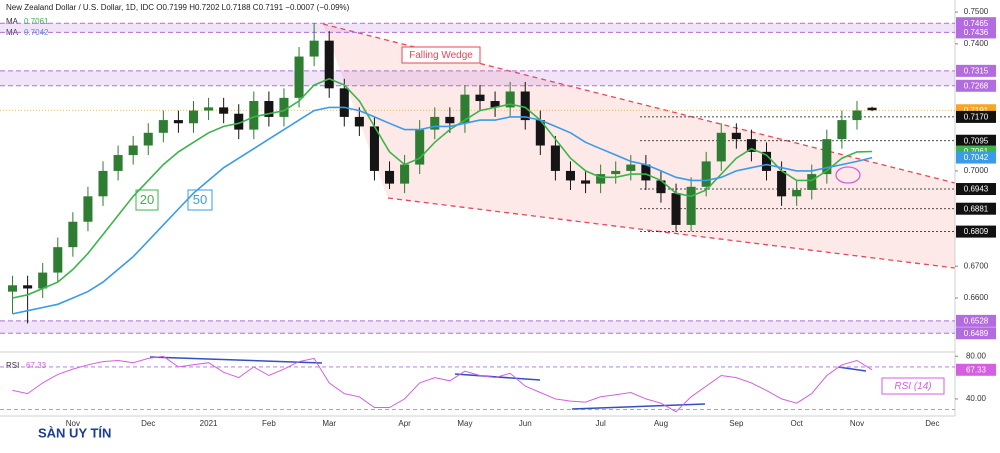 The width and height of the screenshot is (1000, 453). What do you see at coordinates (976, 265) in the screenshot?
I see `y-tick-label: 0.6700` at bounding box center [976, 265].